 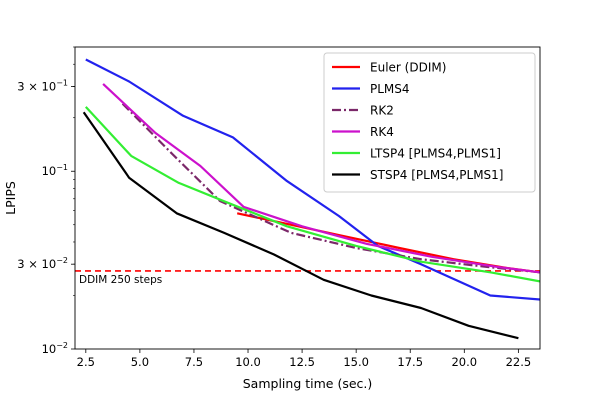 What do you see at coordinates (120, 280) in the screenshot?
I see `reference-line-label: DDIM 250 steps` at bounding box center [120, 280].